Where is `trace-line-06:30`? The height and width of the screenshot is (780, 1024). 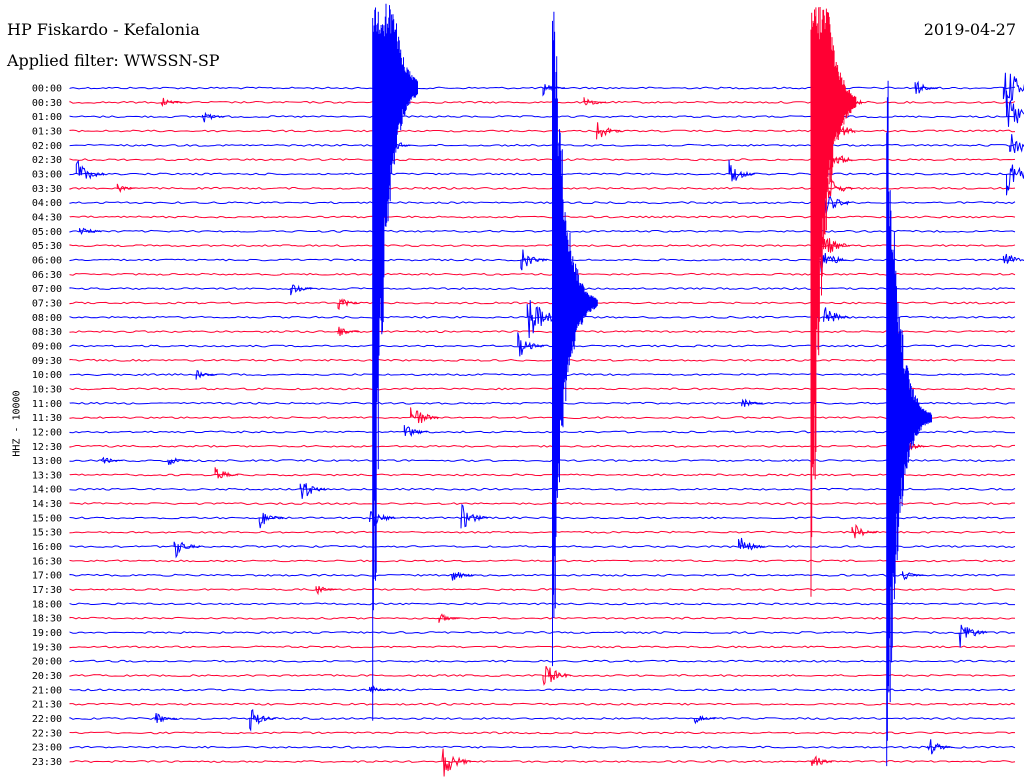 trace-line-06:30 is located at coordinates (542, 274).